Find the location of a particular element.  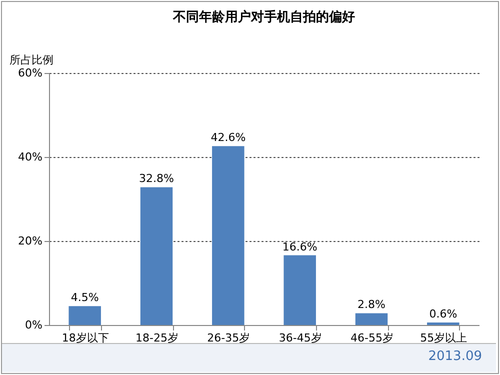

x-tick-label: 26-35岁 is located at coordinates (228, 338).